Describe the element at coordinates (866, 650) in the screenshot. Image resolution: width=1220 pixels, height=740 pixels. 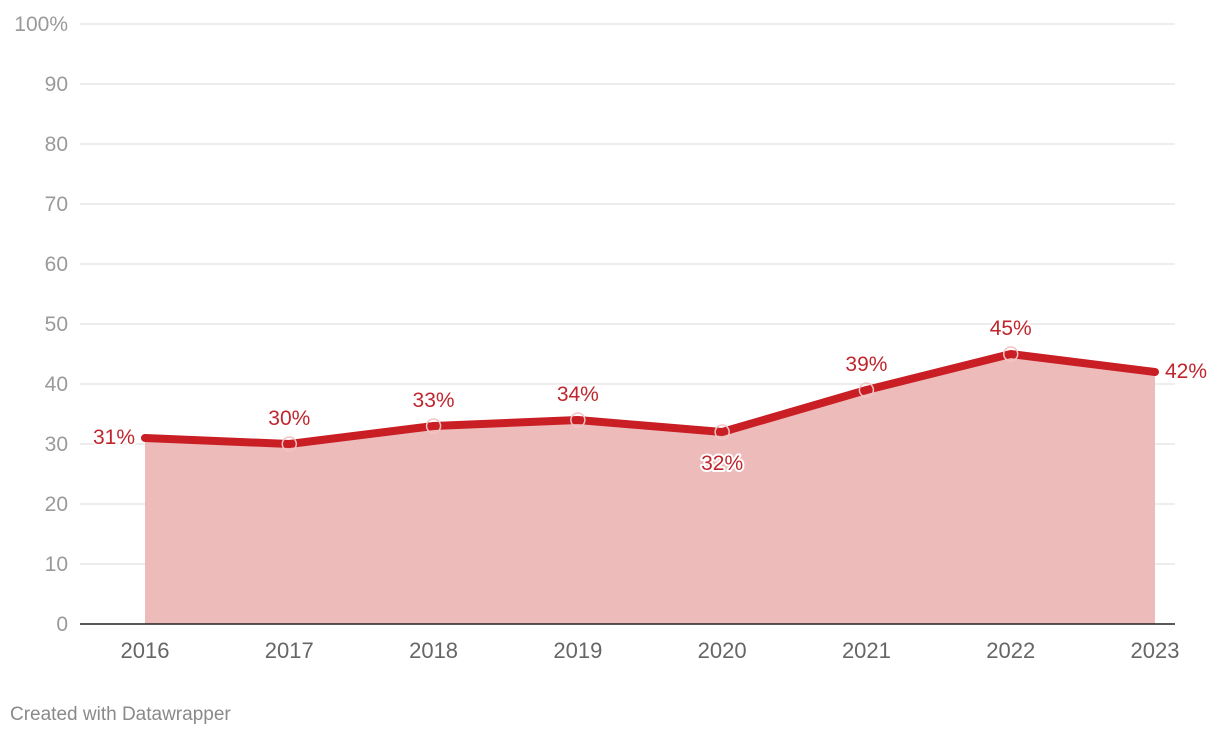
I see `x-tick-label: 2021` at that location.